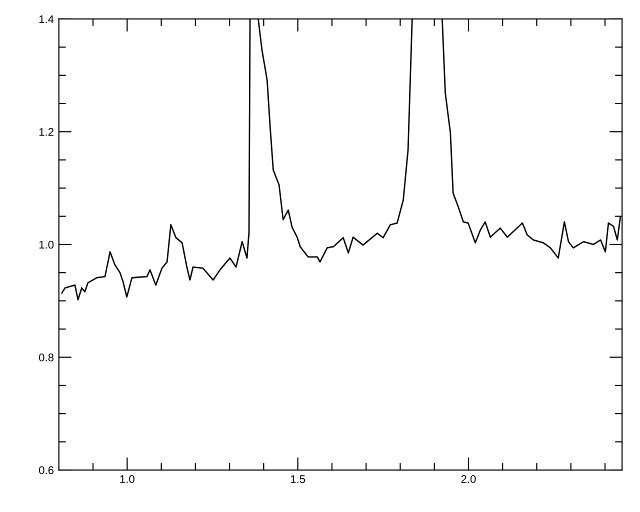 This screenshot has width=640, height=512. Describe the element at coordinates (46, 358) in the screenshot. I see `y-tick-label: 0.8` at that location.